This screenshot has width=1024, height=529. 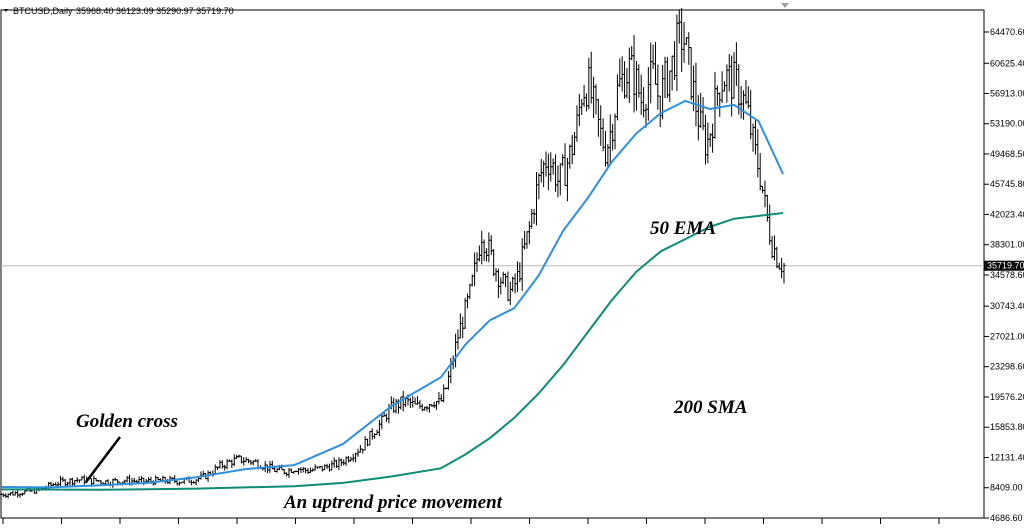 What do you see at coordinates (1007, 336) in the screenshot?
I see `y-tick-label: 27021.00` at bounding box center [1007, 336].